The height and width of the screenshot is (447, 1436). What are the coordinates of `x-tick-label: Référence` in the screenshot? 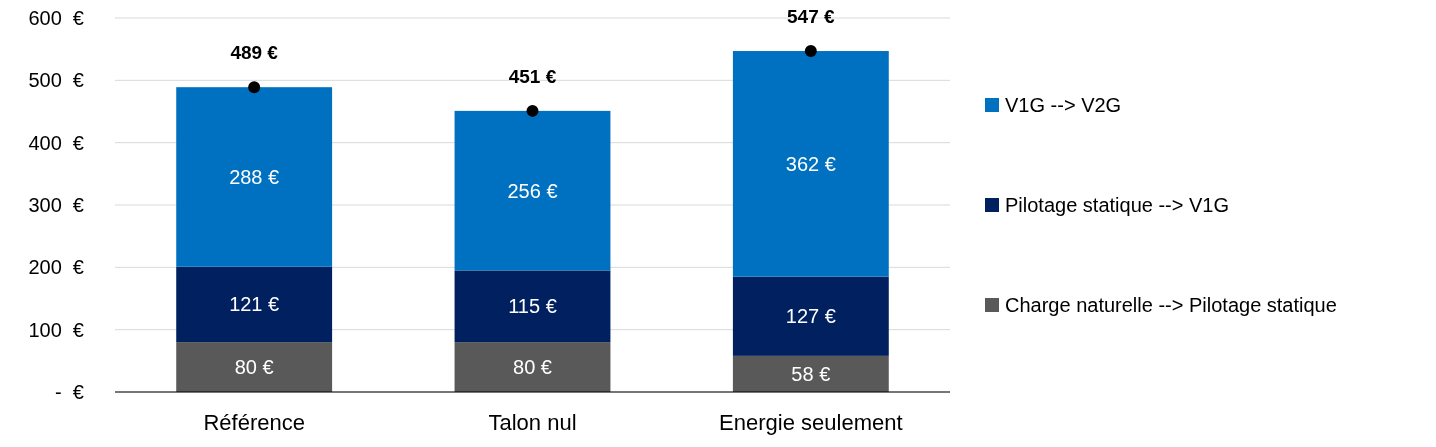 It's located at (254, 422).